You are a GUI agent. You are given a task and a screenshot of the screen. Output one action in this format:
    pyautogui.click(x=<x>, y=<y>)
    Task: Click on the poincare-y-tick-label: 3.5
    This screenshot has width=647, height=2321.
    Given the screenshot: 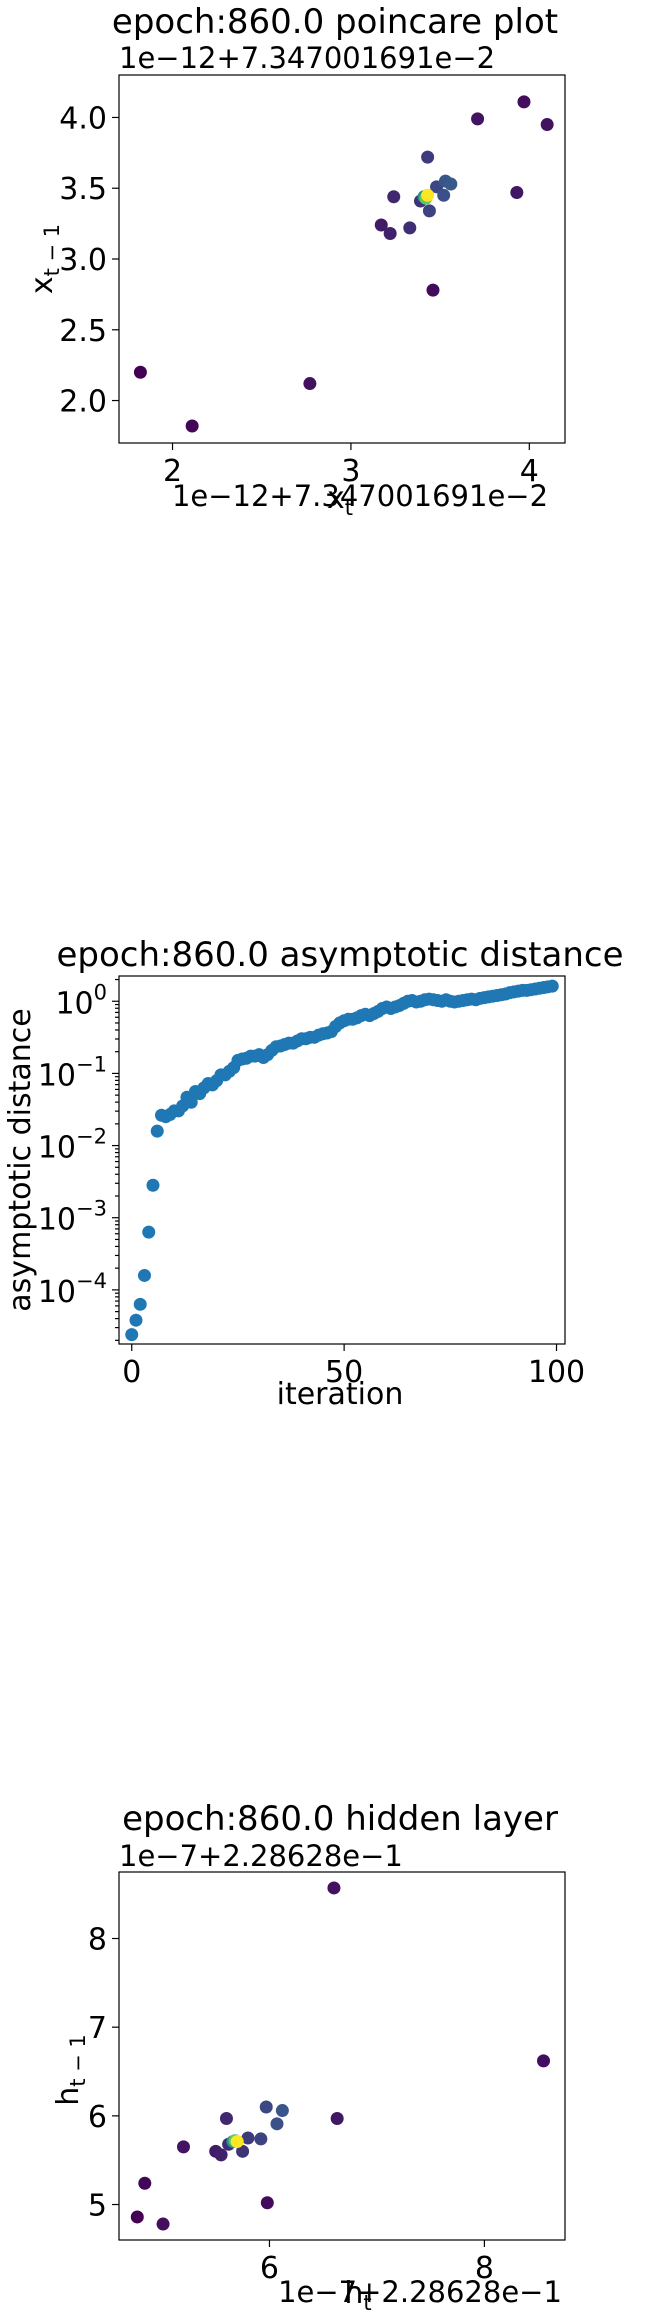 What is the action you would take?
    pyautogui.click(x=83, y=189)
    